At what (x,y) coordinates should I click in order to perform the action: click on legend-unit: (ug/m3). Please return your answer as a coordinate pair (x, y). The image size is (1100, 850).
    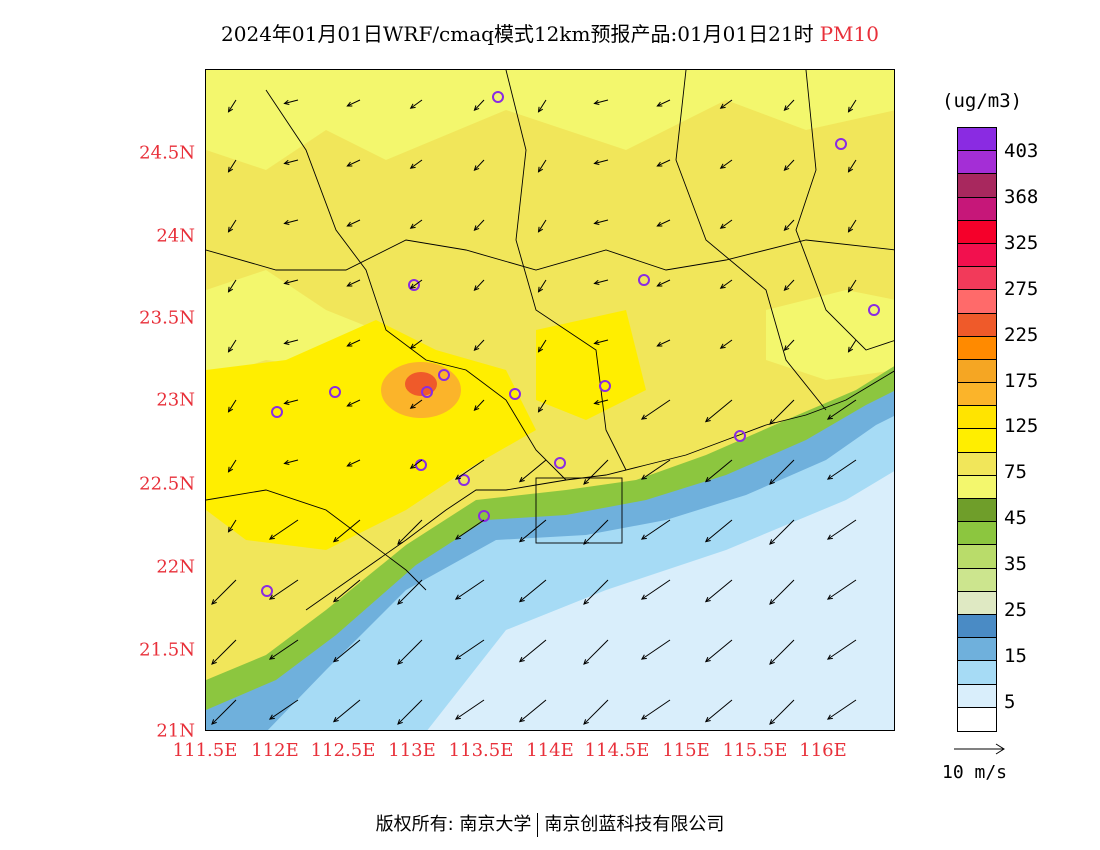
    Looking at the image, I should click on (982, 101).